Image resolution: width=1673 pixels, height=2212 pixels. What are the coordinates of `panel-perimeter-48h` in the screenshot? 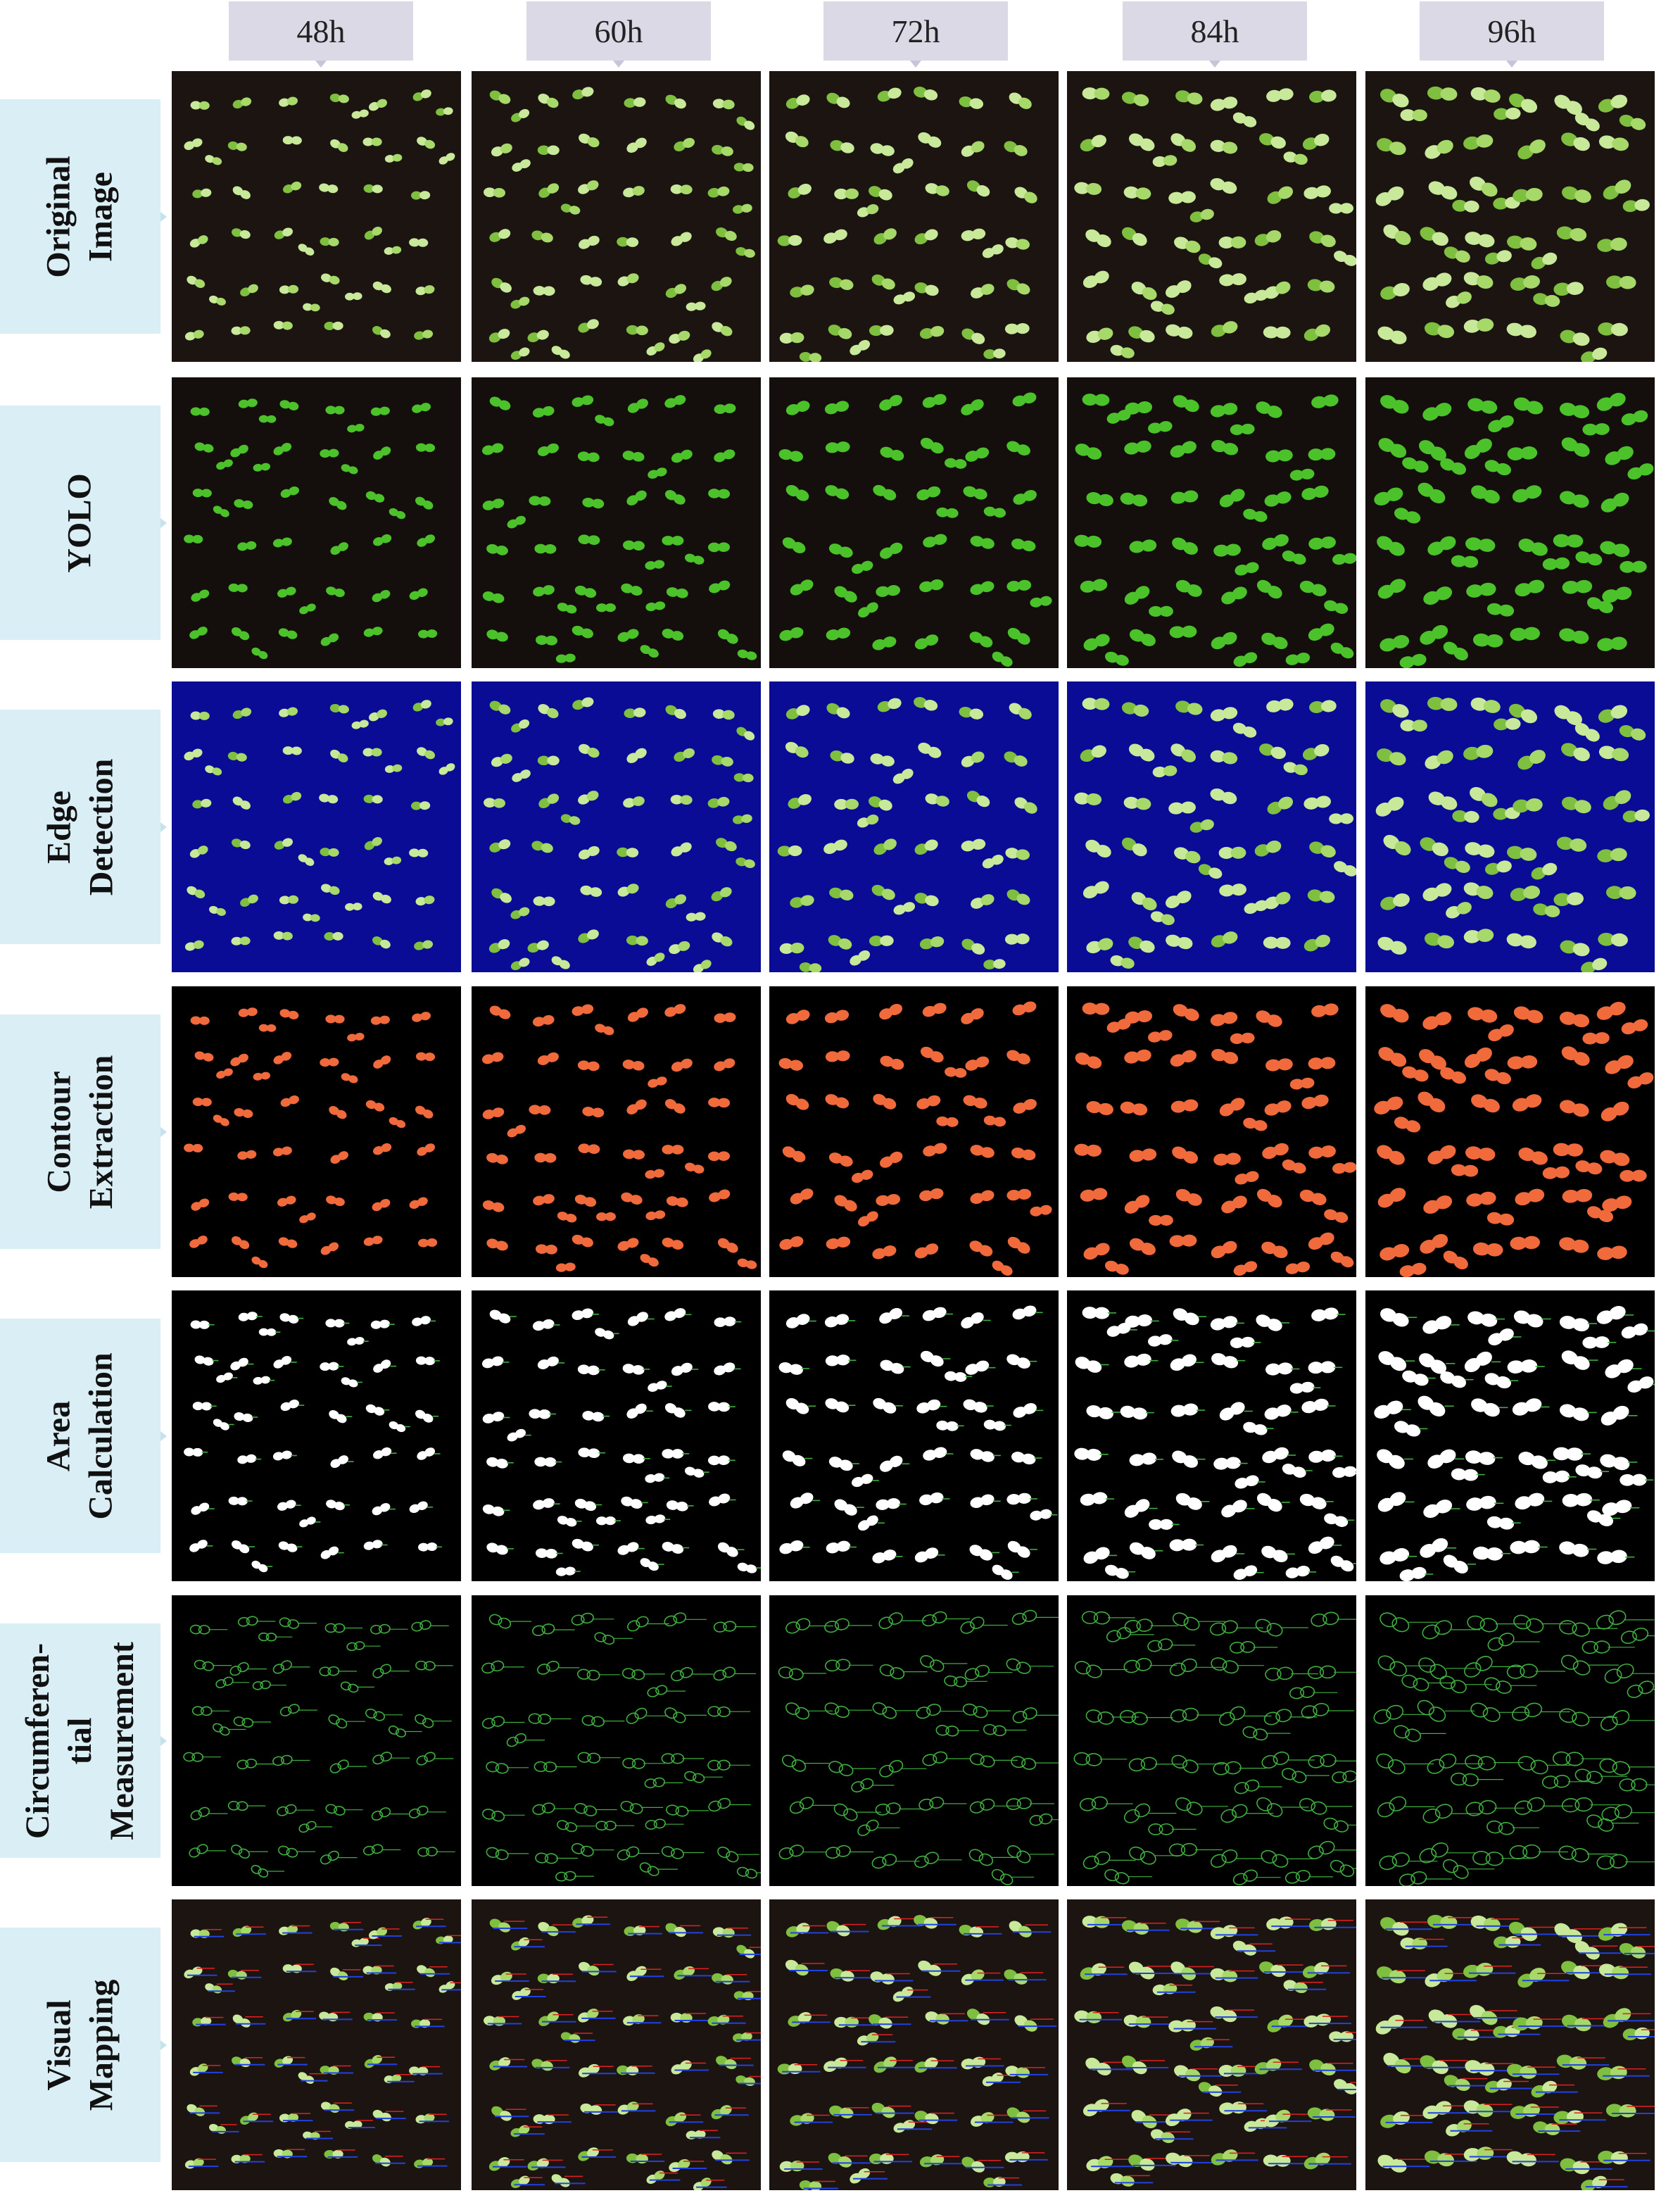 It's located at (316, 1740).